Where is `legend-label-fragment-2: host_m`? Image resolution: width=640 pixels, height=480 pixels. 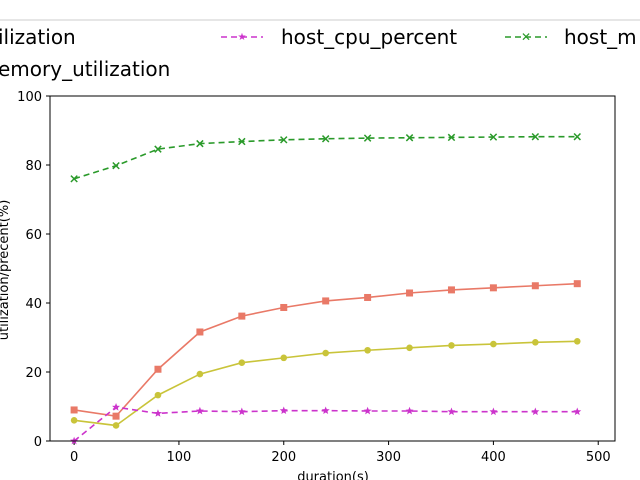 legend-label-fragment-2: host_m is located at coordinates (600, 37).